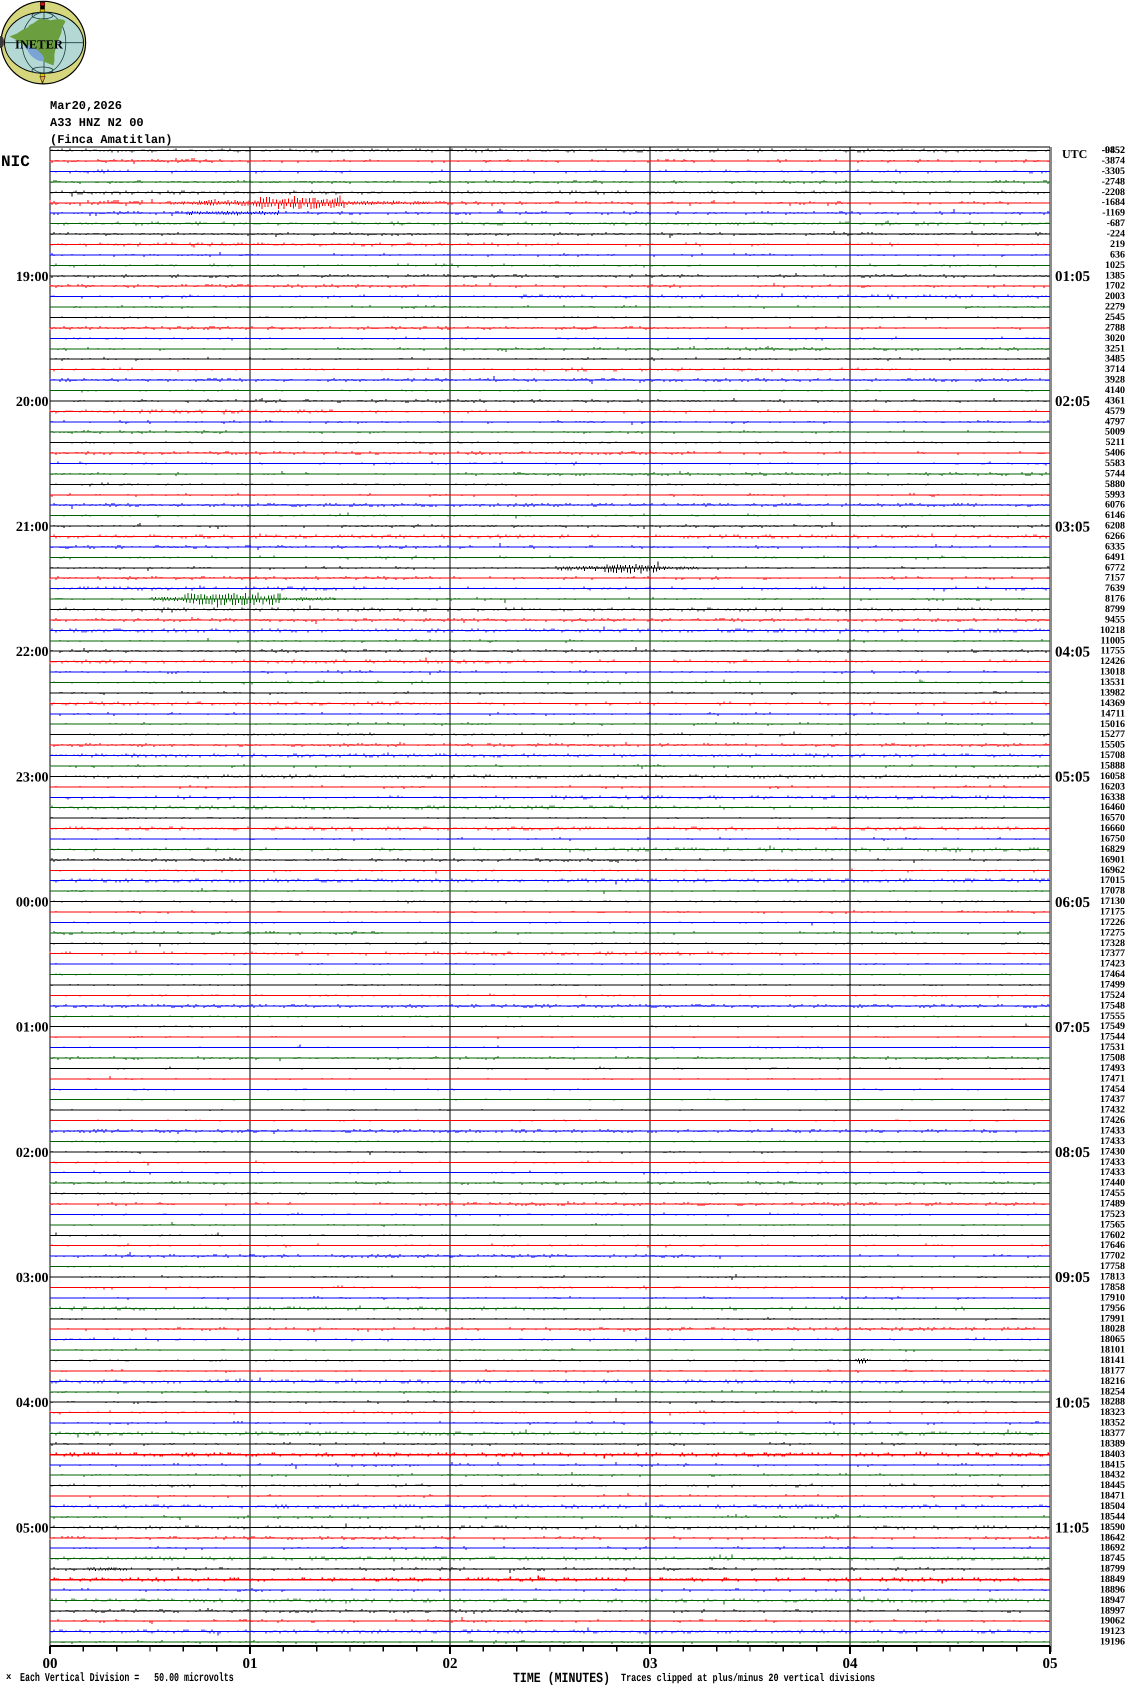  I want to click on svg-text: 17078, so click(1112, 891).